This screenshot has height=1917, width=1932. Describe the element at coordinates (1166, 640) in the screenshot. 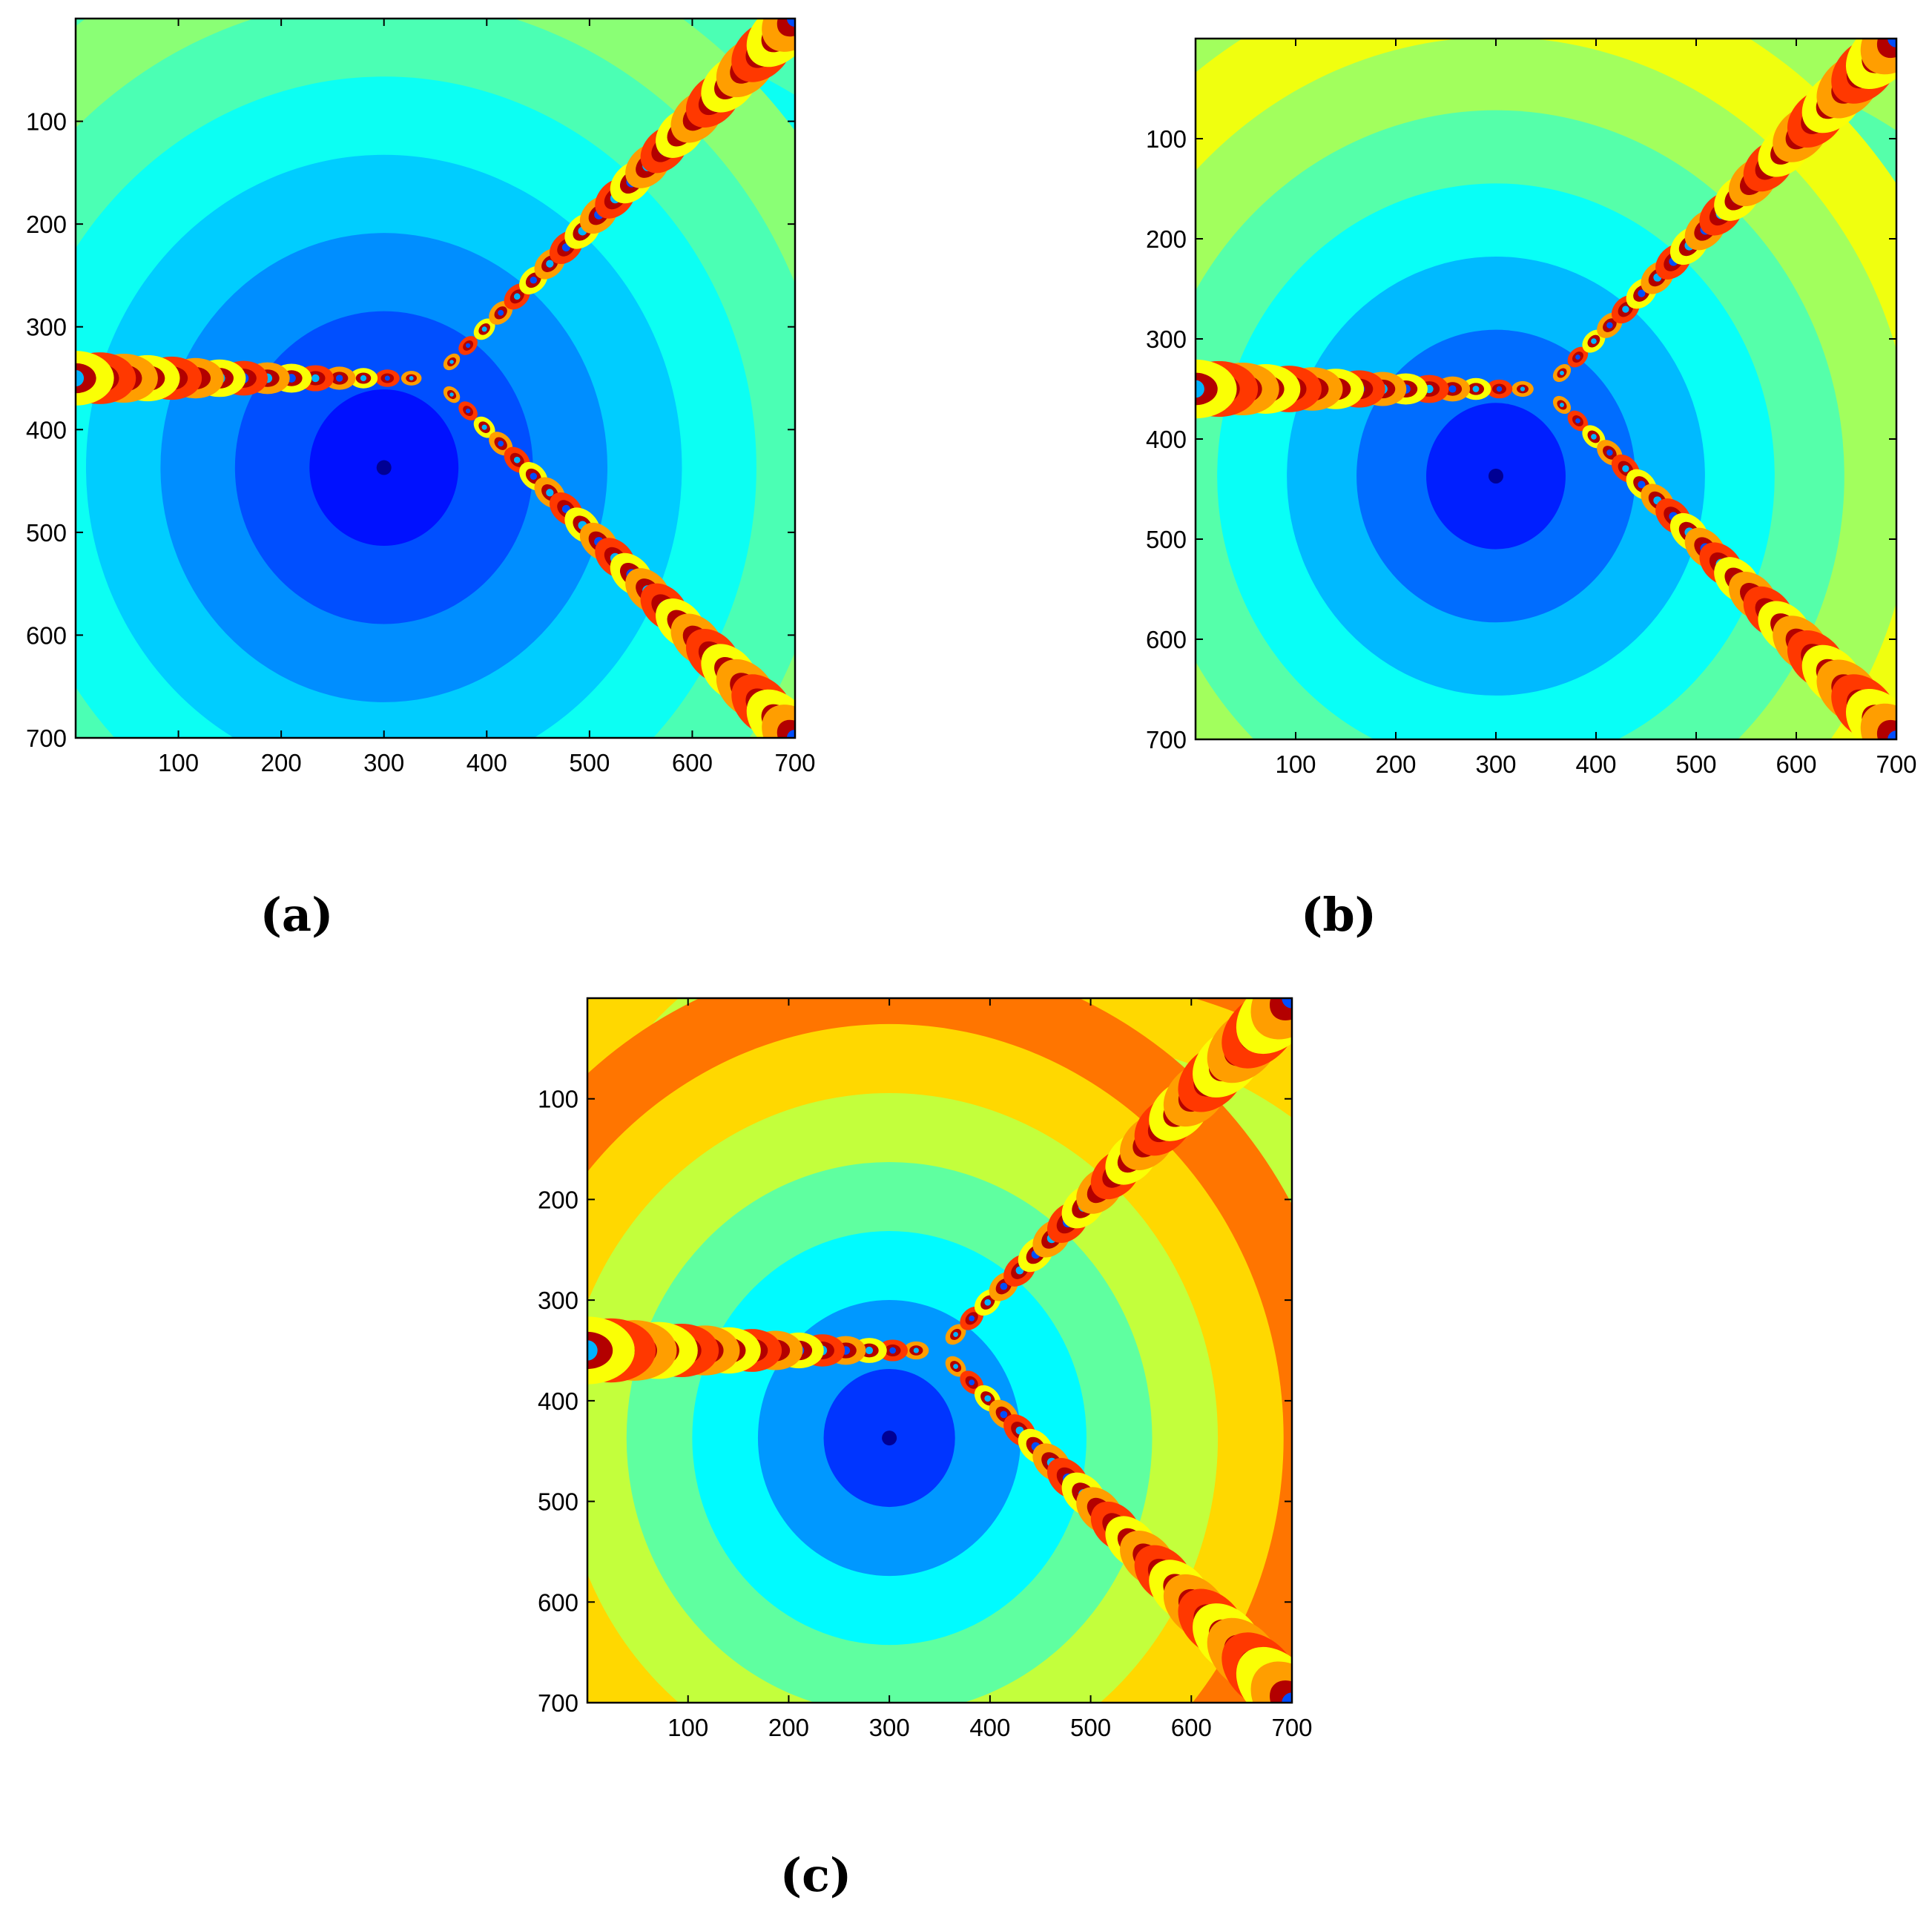

I see `y-tick-label: 600` at that location.